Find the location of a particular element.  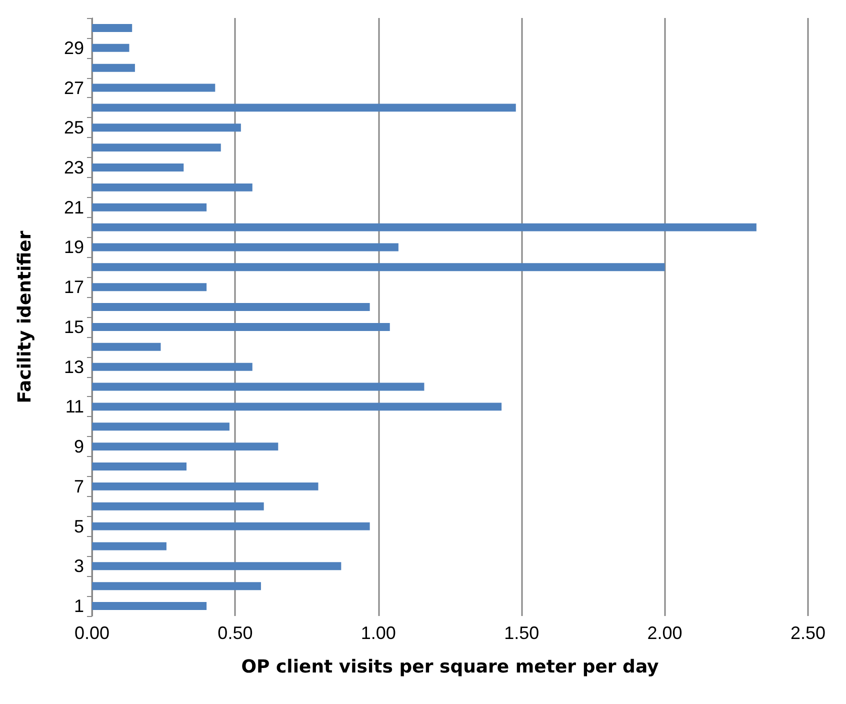

y-tick-label: 7 is located at coordinates (79, 486).